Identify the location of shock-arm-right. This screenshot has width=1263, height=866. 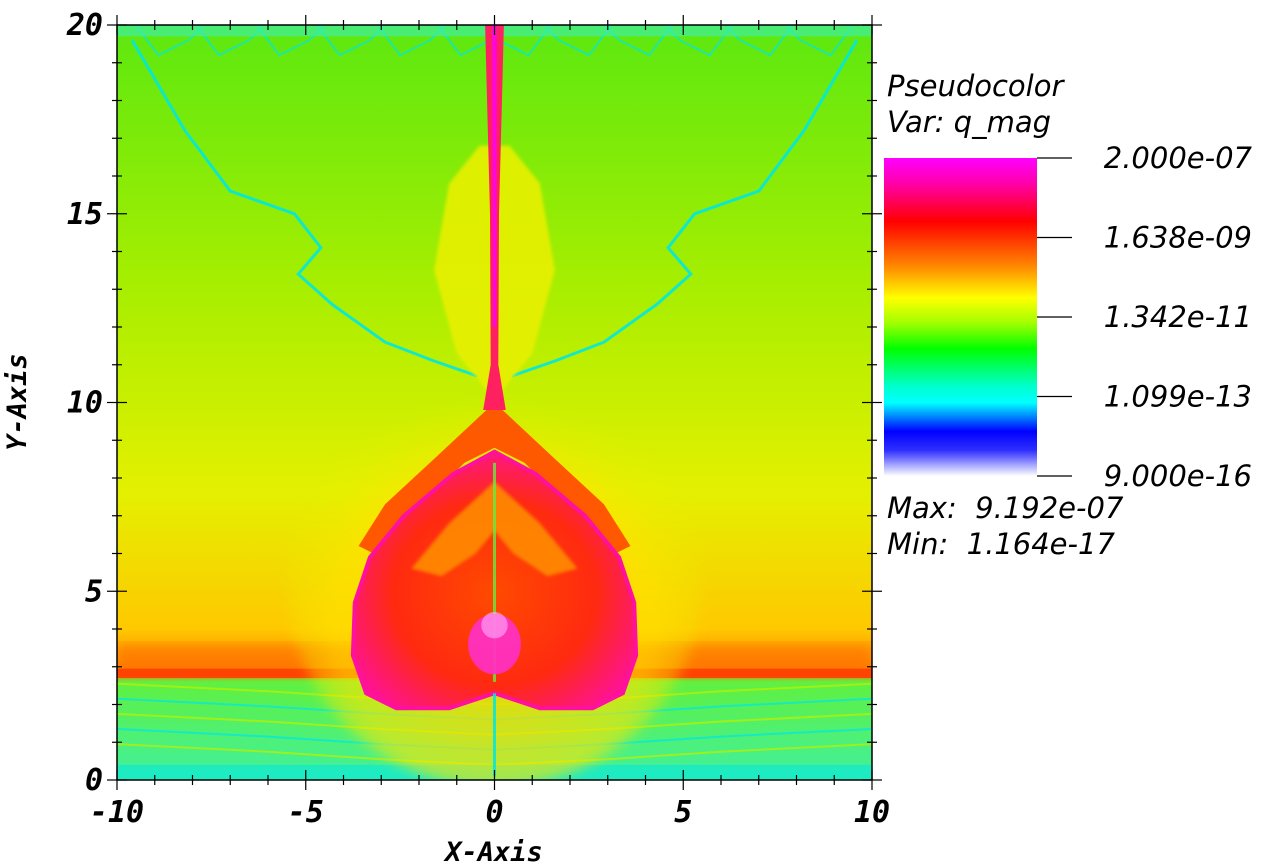
(562, 478).